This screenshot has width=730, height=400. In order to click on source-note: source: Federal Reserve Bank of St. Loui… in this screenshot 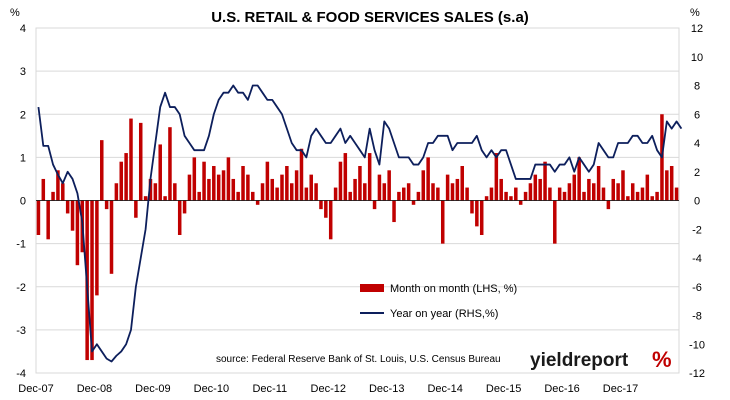, I will do `click(358, 359)`.